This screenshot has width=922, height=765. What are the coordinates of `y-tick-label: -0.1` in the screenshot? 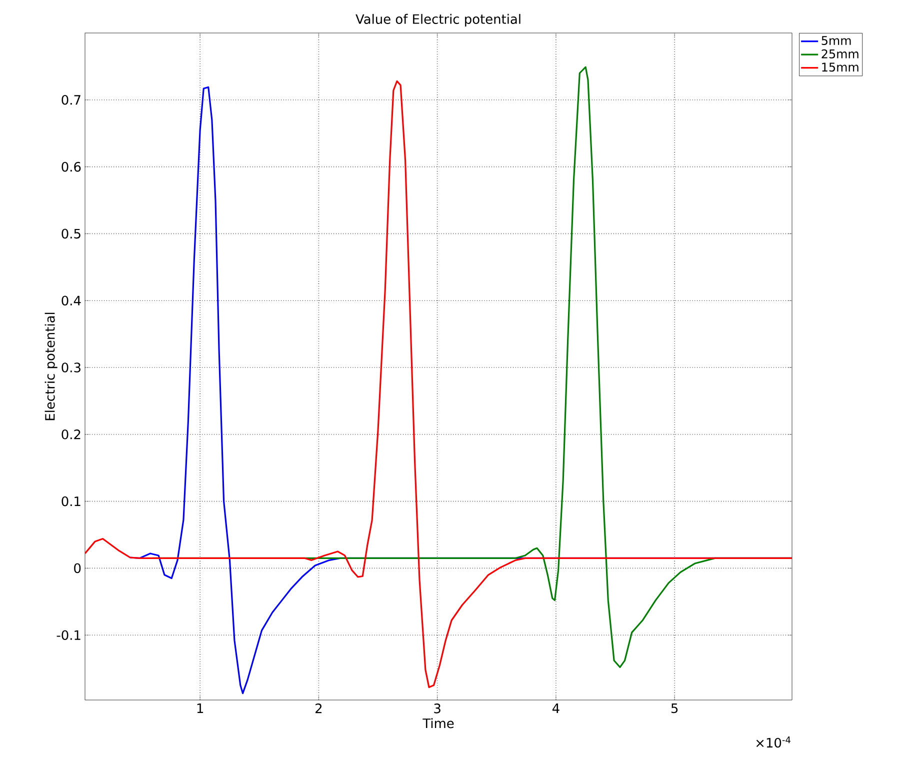 It's located at (68, 635).